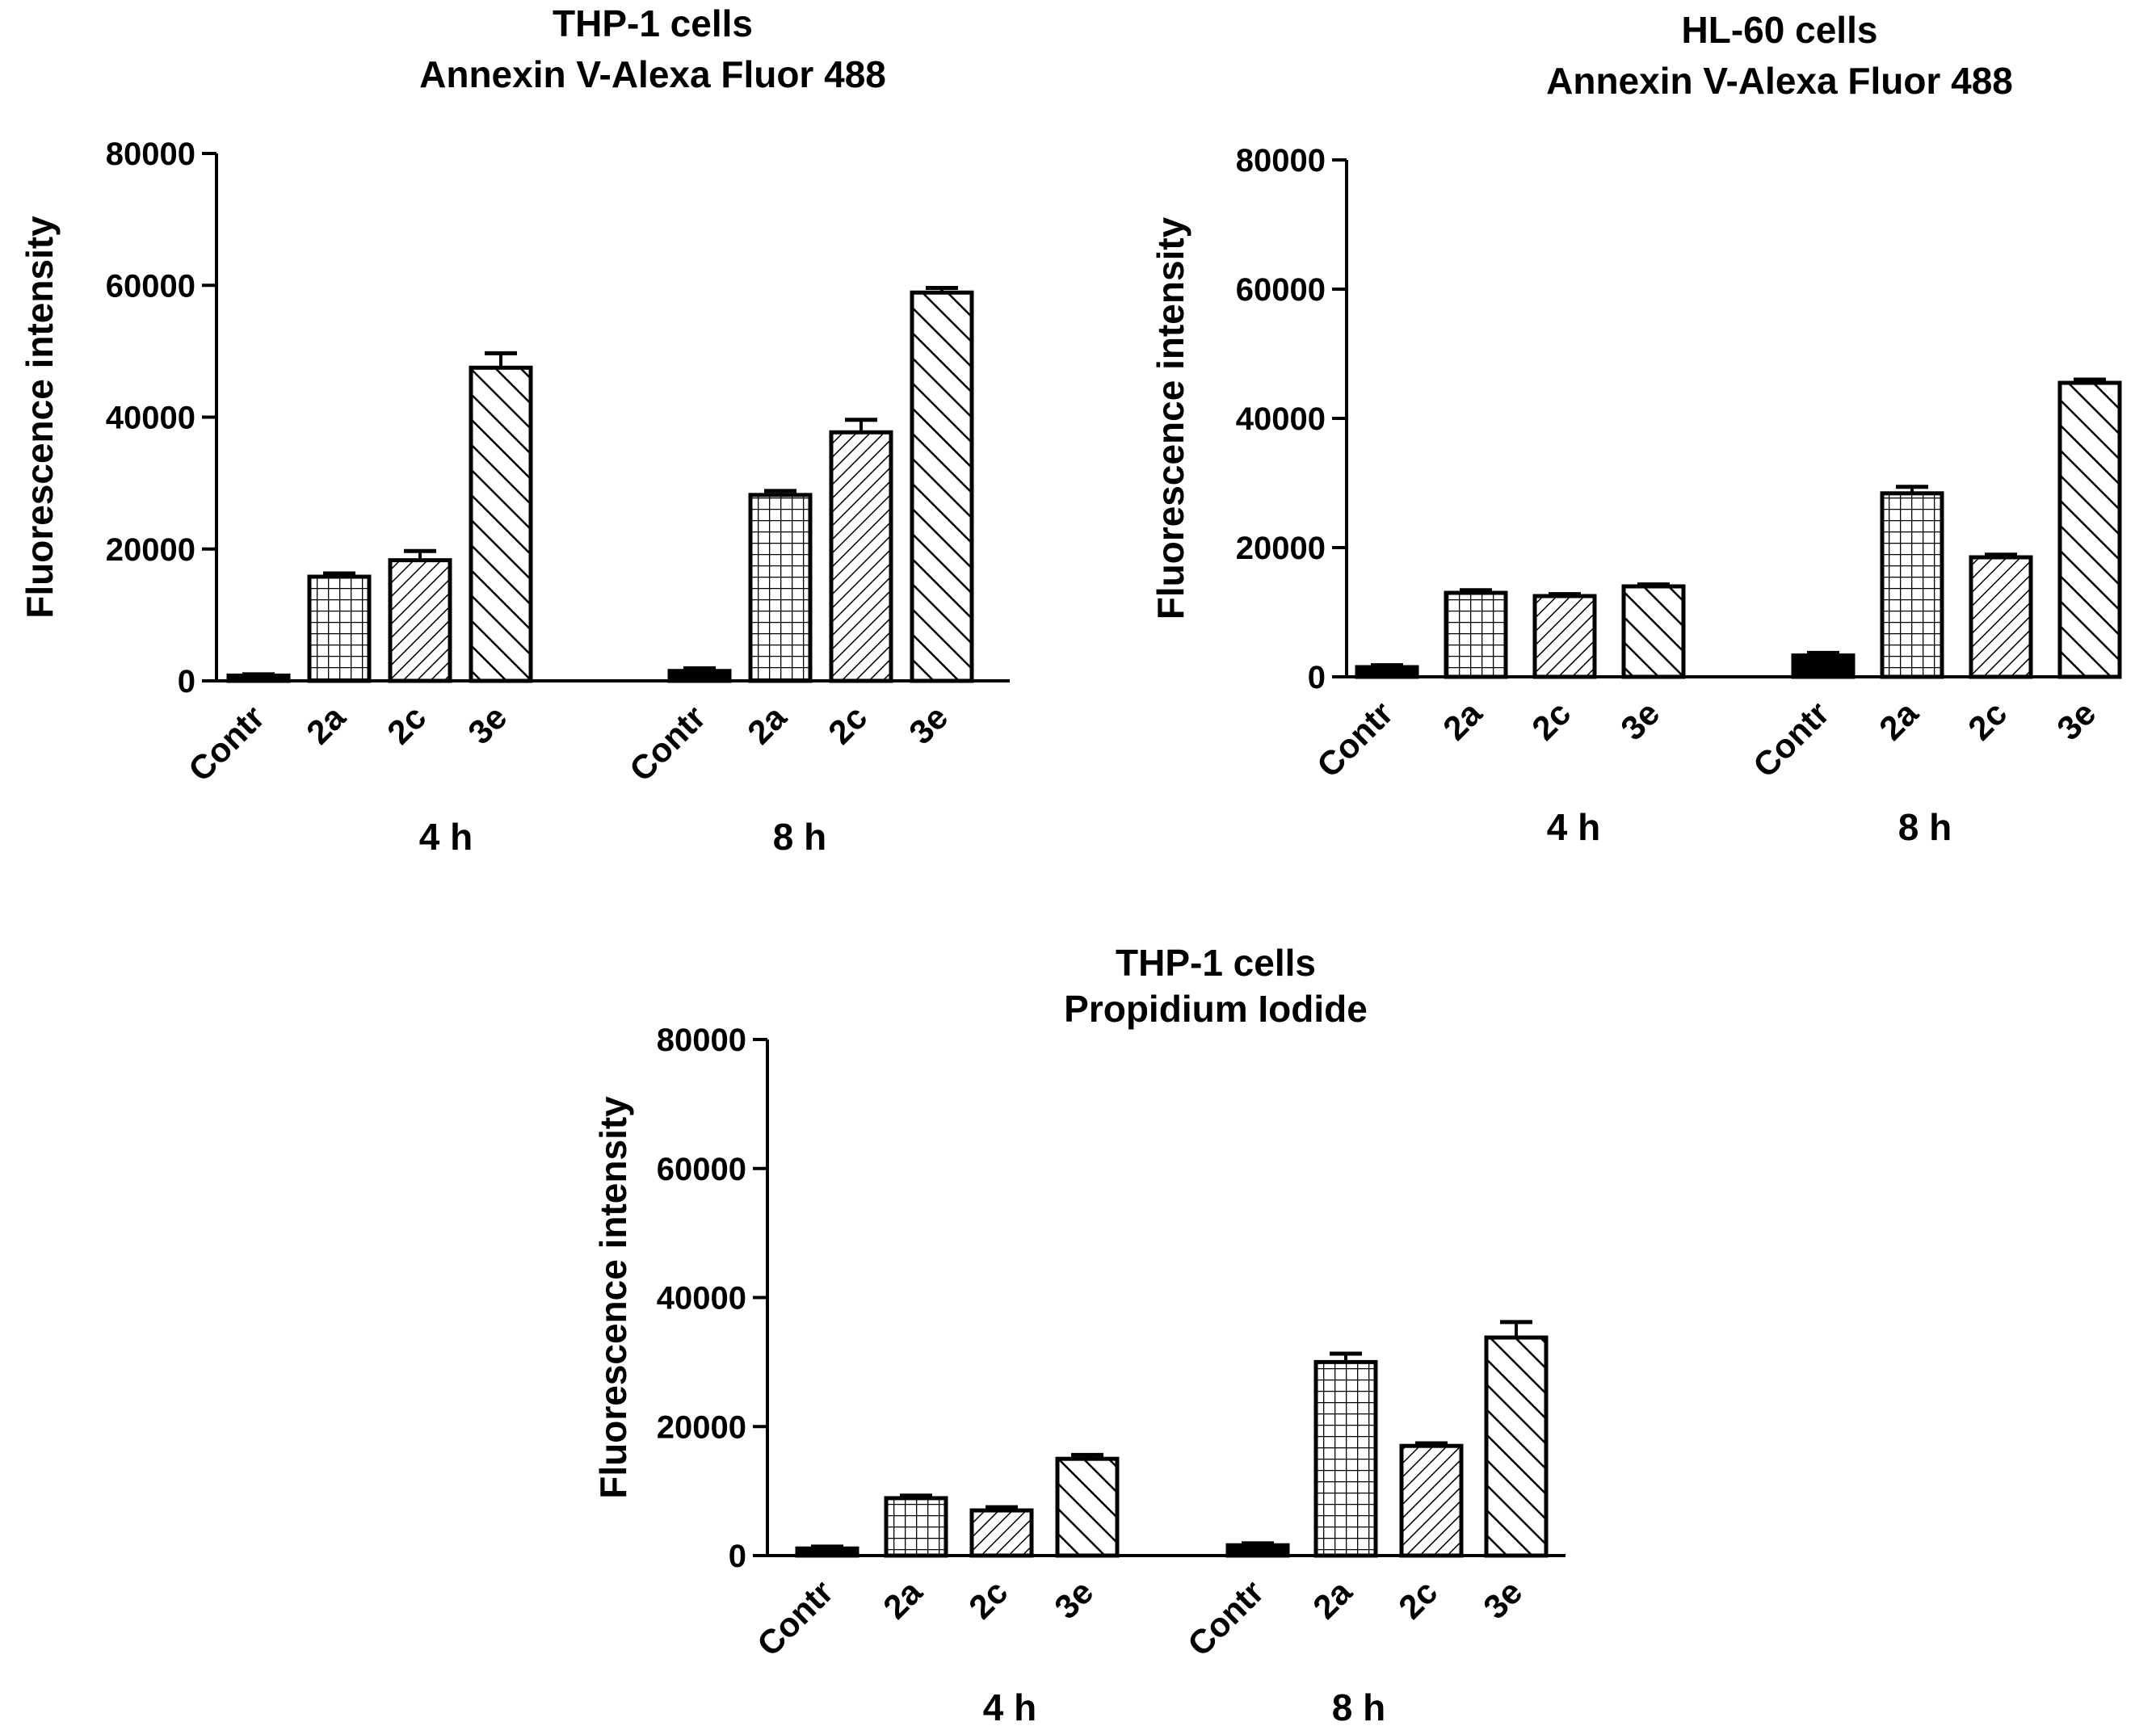 Image resolution: width=2156 pixels, height=1726 pixels. I want to click on chart-title-line: Propidium Iodide, so click(1216, 1009).